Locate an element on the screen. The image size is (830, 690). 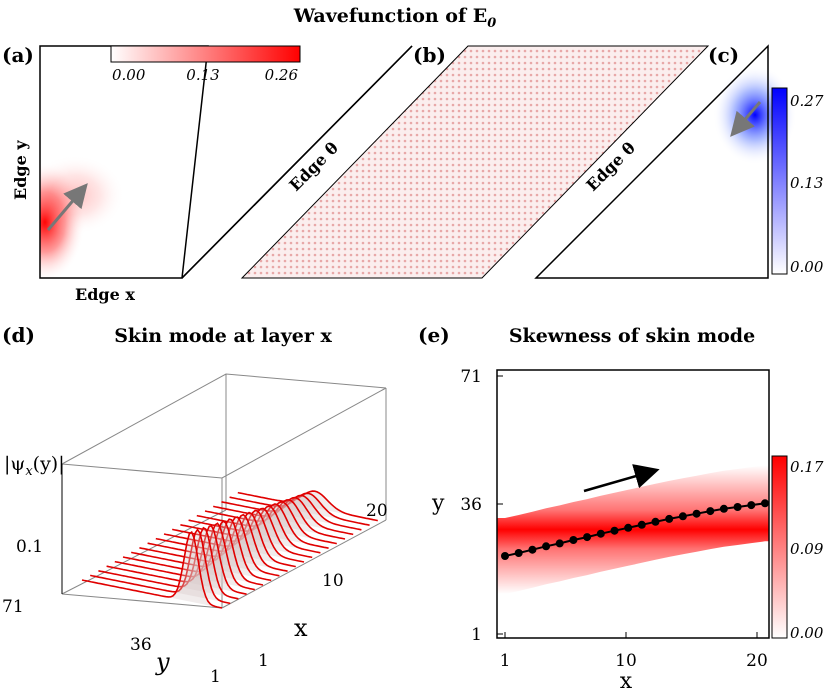
colorbar-a-tick-1: 0.13 is located at coordinates (202, 75).